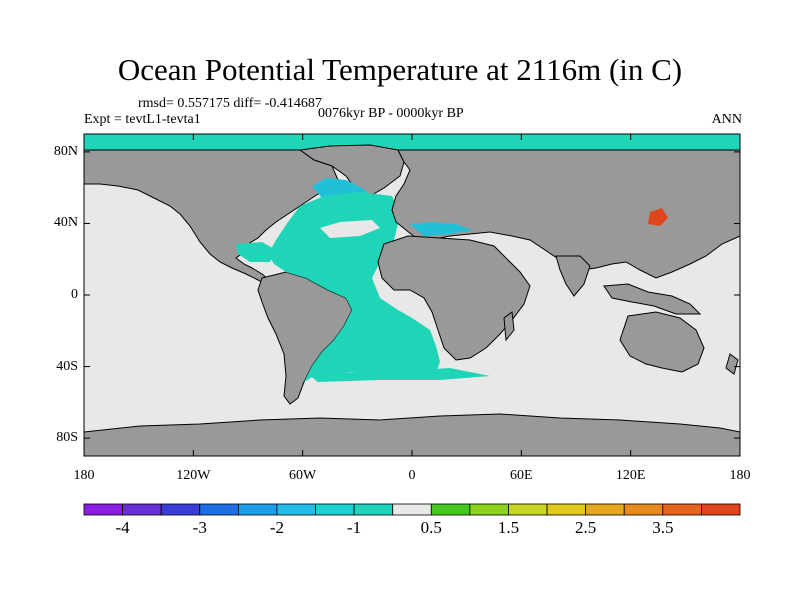 The image size is (800, 600). Describe the element at coordinates (662, 342) in the screenshot. I see `australia` at that location.